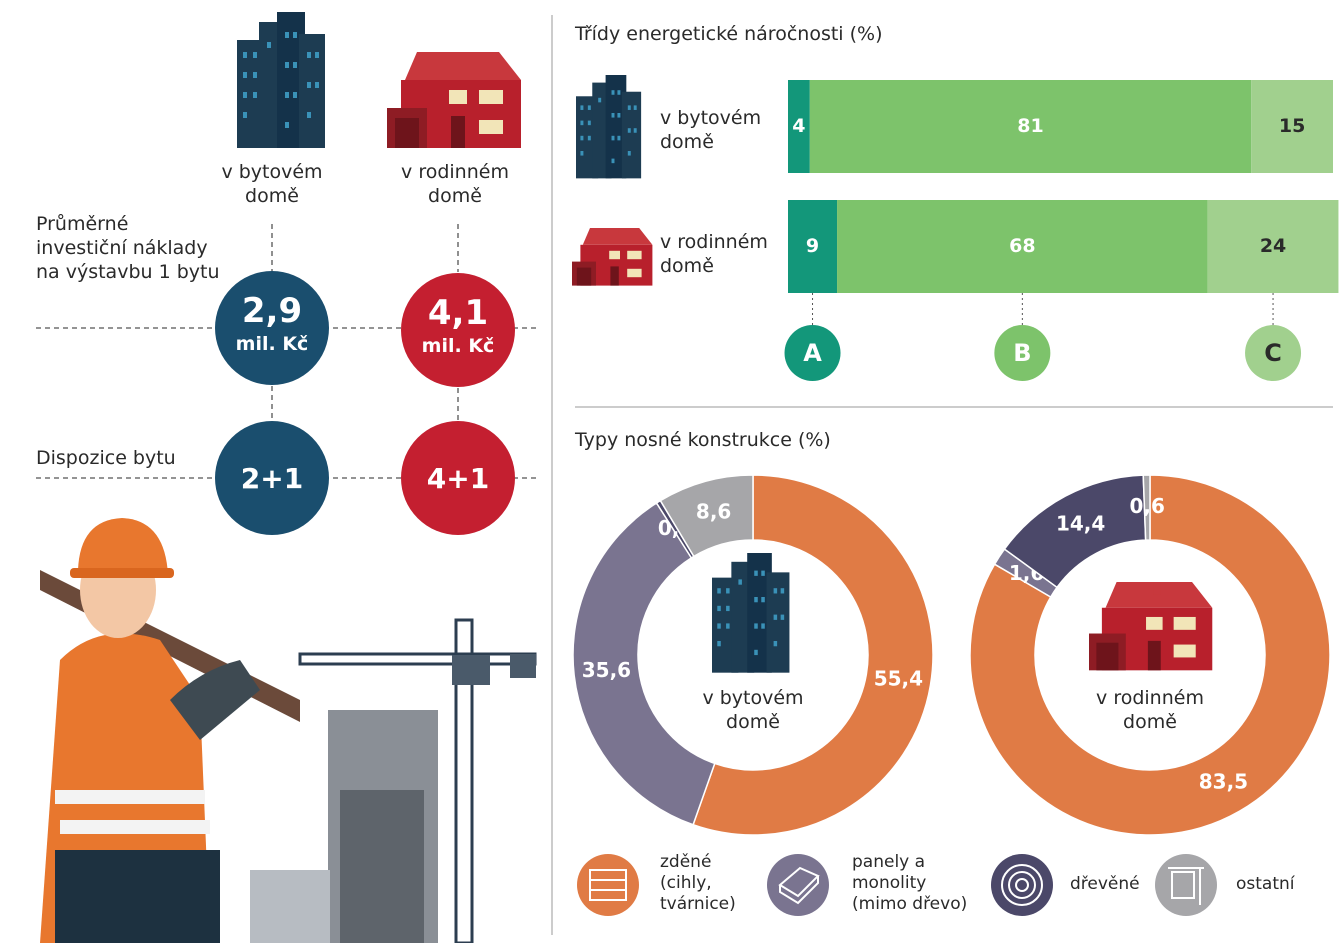 Image resolution: width=1344 pixels, height=943 pixels. What do you see at coordinates (698, 883) in the screenshot?
I see `legend-label: zděné (cihly, tvárnice)` at bounding box center [698, 883].